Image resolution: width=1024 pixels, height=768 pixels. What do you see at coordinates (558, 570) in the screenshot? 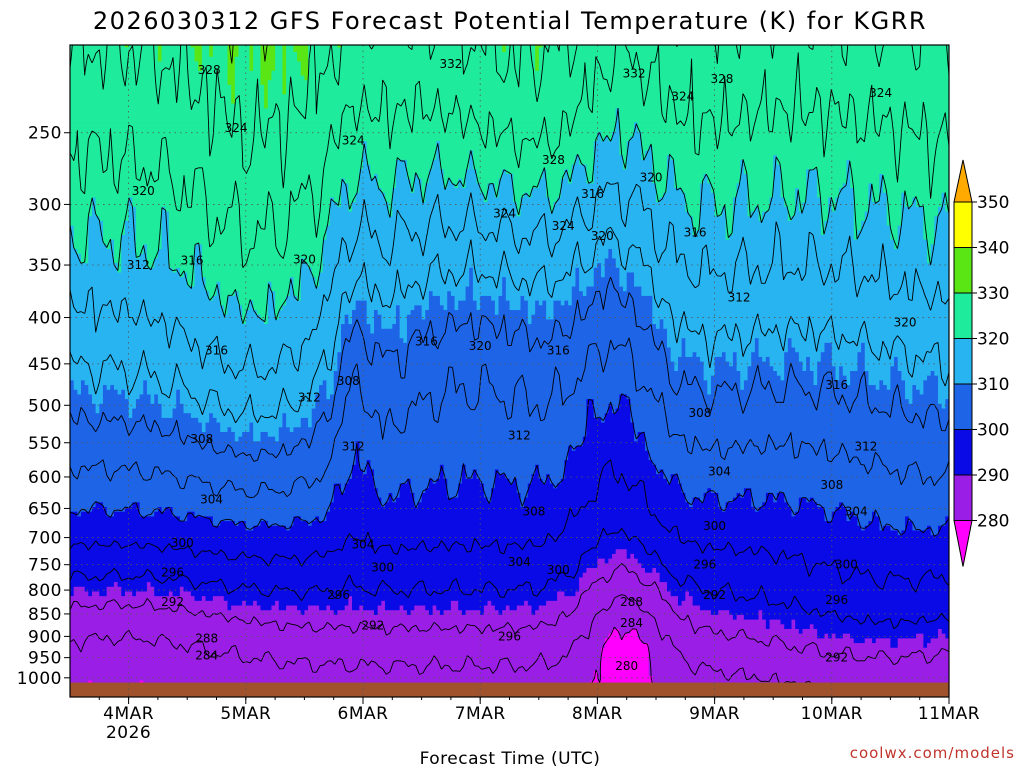
I see `contour-label: 300` at bounding box center [558, 570].